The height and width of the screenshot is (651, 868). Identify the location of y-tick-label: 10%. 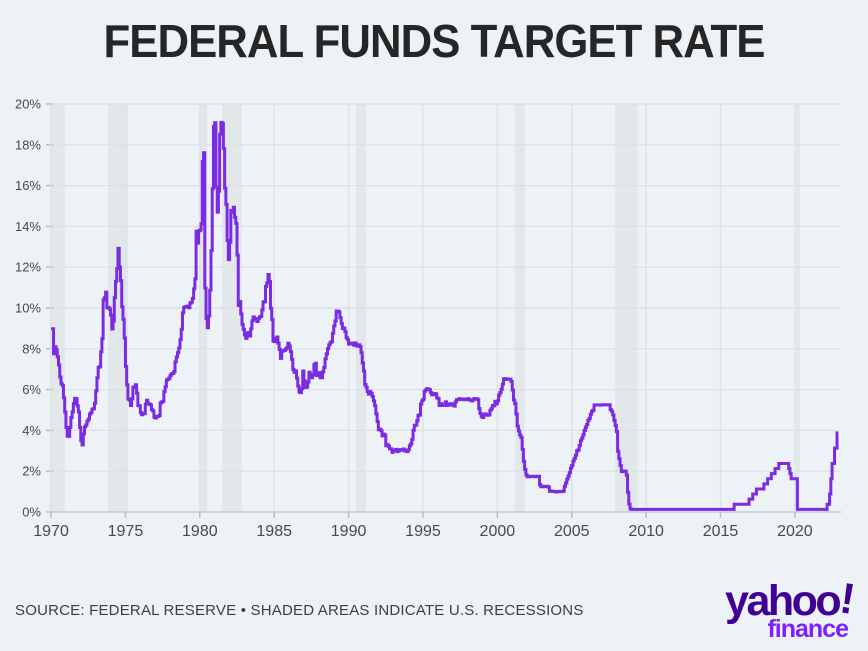
(28, 308).